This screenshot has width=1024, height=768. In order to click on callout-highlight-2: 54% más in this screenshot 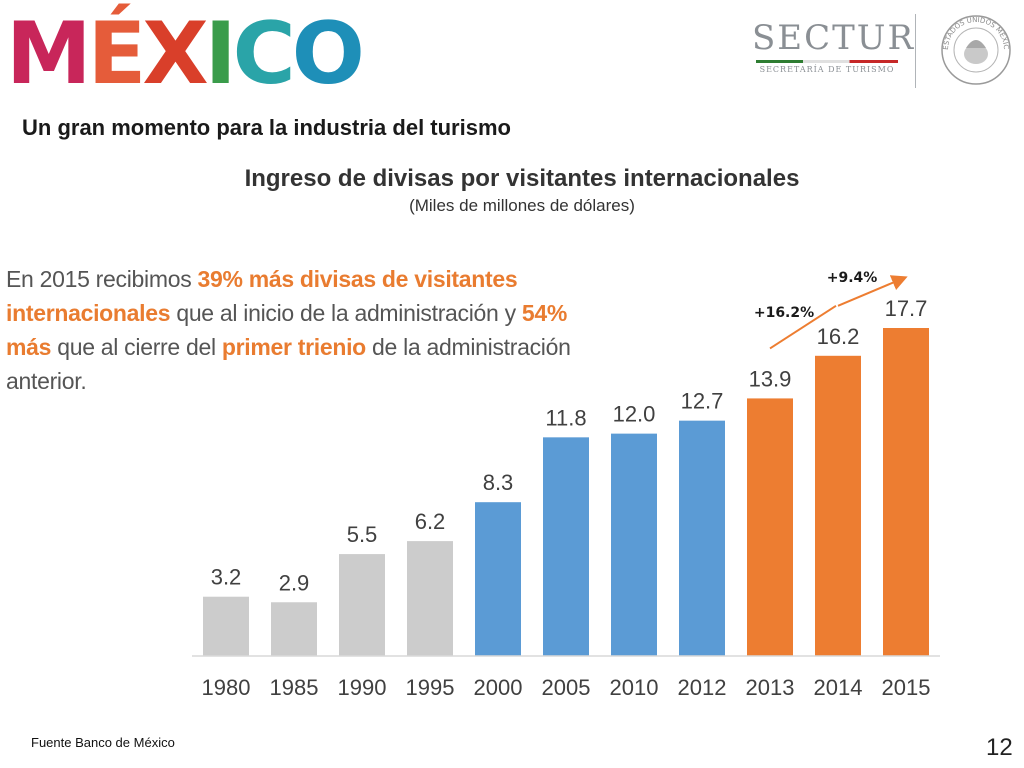, I will do `click(287, 330)`.